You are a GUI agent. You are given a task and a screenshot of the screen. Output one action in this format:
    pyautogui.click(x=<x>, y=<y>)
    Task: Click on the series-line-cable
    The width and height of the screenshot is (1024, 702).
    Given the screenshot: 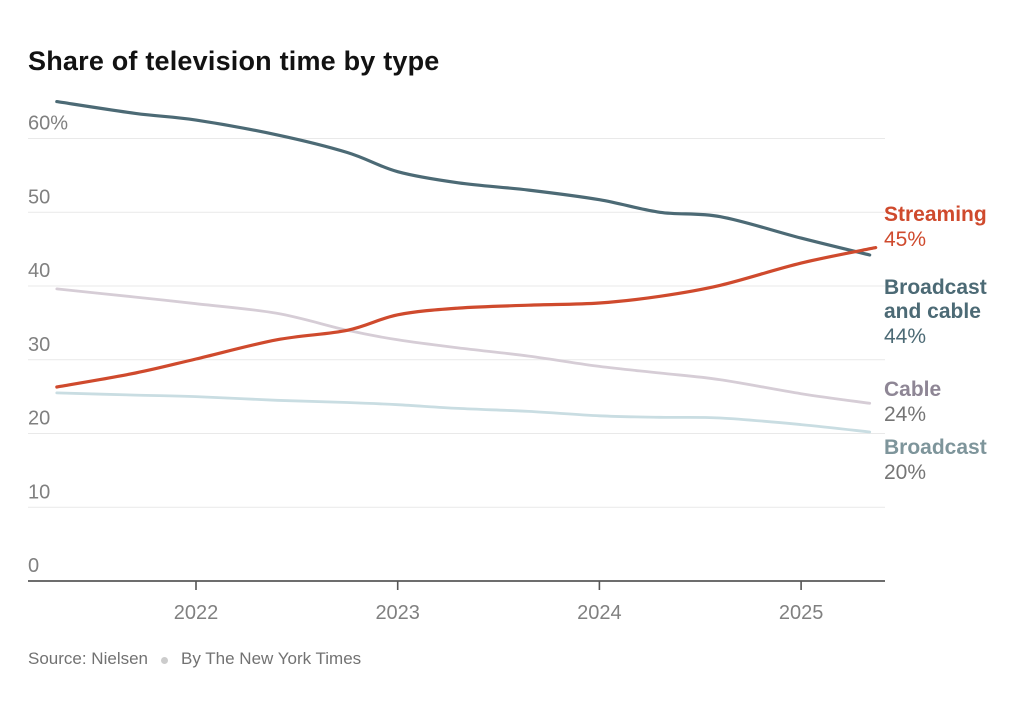 What is the action you would take?
    pyautogui.click(x=463, y=346)
    